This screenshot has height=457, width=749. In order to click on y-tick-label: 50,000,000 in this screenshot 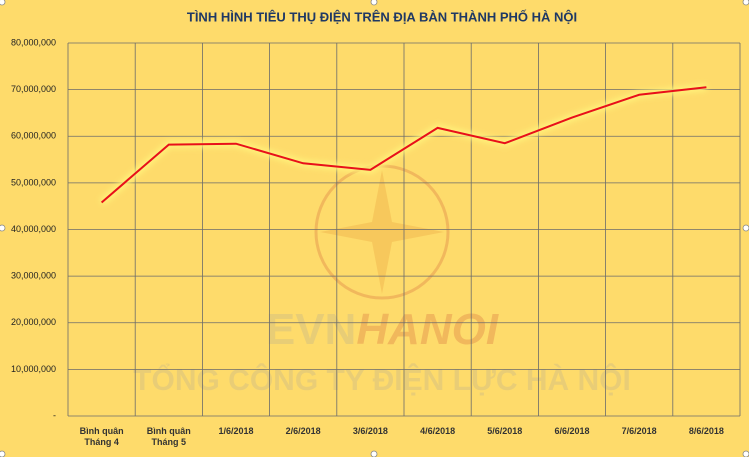, I will do `click(33, 182)`.